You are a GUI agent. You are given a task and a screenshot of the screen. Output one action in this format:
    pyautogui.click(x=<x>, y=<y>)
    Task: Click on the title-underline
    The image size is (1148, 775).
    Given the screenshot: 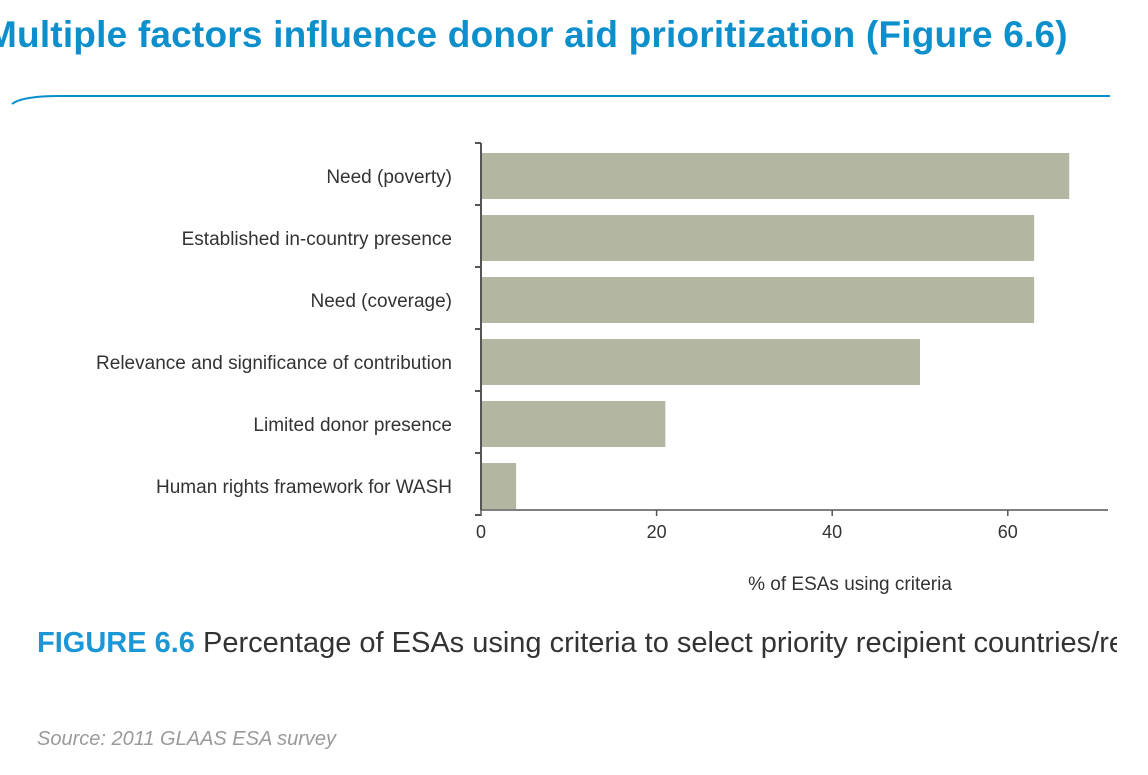 What is the action you would take?
    pyautogui.click(x=560, y=100)
    